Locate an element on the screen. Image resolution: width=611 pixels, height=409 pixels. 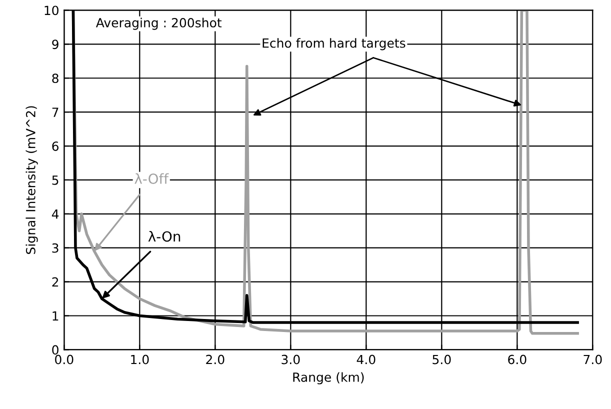
annotation: Averaging : 200shot is located at coordinates (159, 24).